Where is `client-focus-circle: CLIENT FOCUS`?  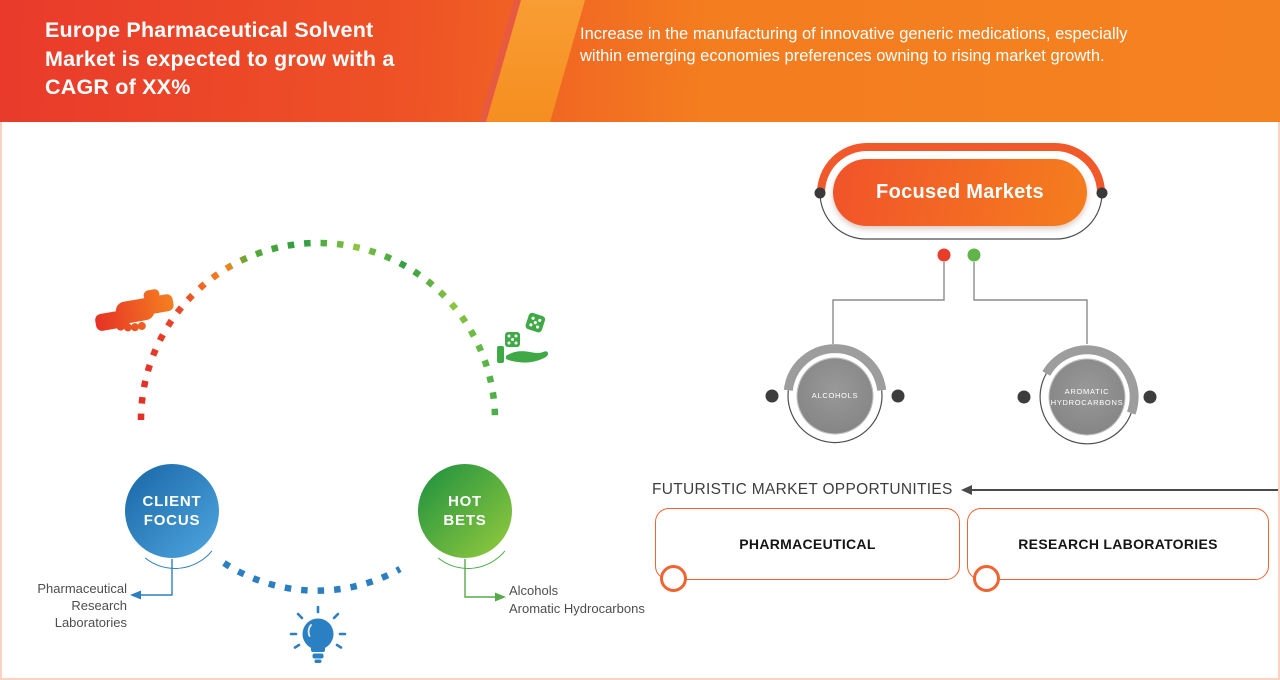
client-focus-circle: CLIENT FOCUS is located at coordinates (172, 511).